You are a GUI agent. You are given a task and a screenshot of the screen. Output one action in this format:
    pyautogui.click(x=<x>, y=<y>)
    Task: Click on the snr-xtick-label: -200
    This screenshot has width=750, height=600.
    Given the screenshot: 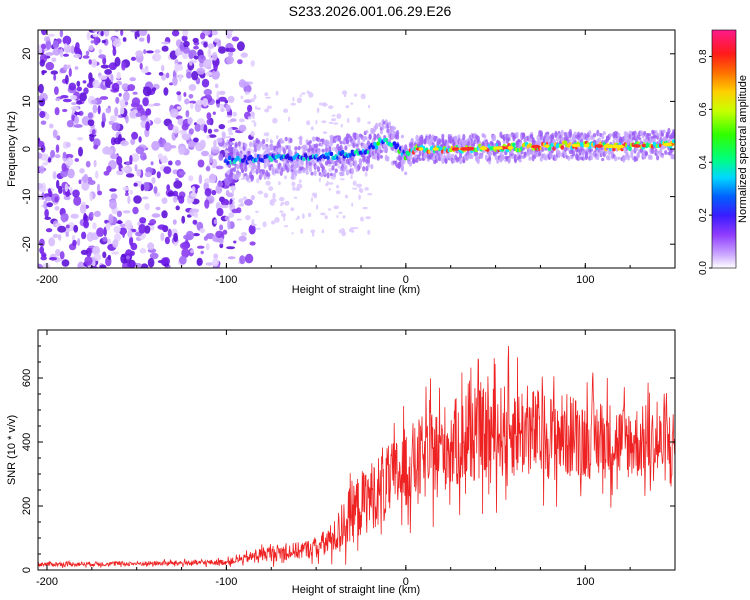 What is the action you would take?
    pyautogui.click(x=47, y=582)
    